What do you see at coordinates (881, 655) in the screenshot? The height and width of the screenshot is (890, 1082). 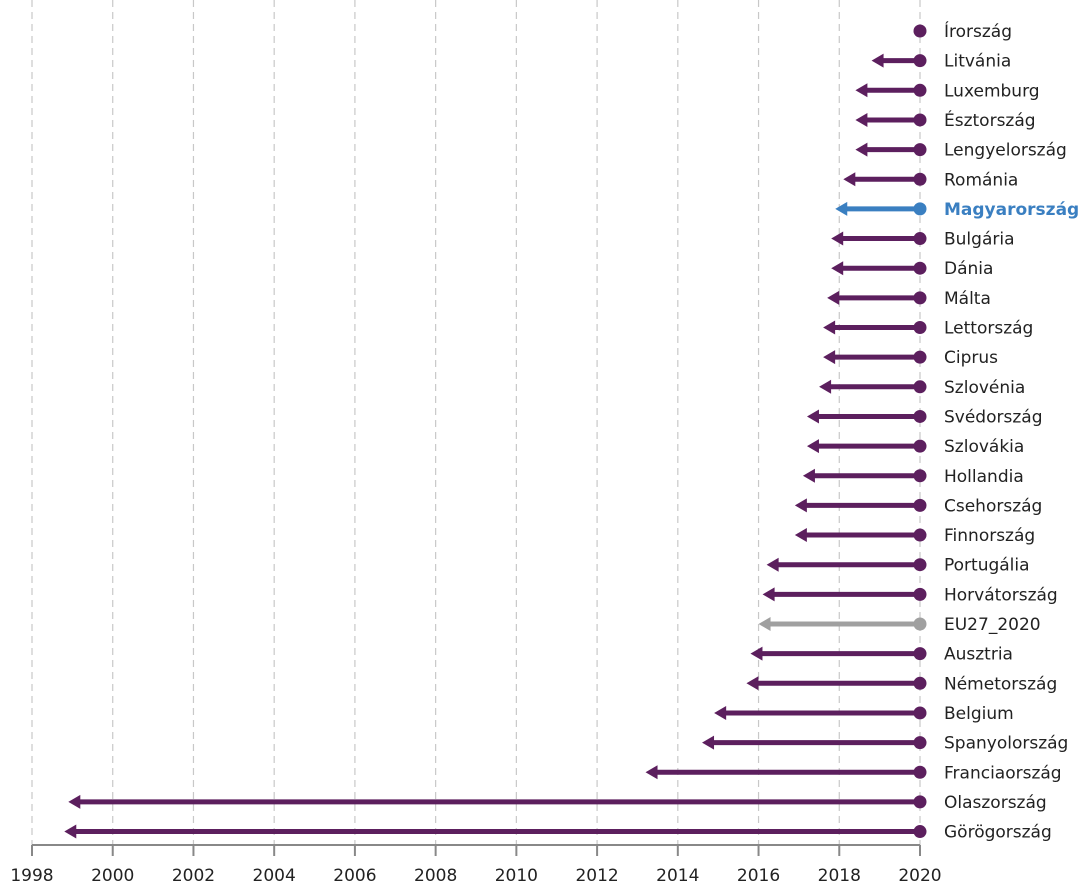 I see `row-ausztria: Ausztria` at bounding box center [881, 655].